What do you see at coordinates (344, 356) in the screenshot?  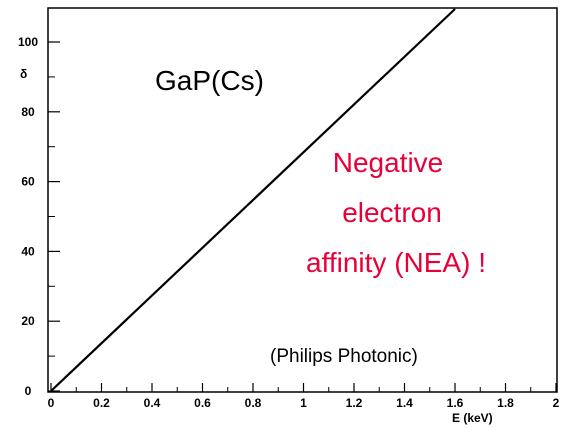 I see `source-annotation: (Philips Photonic)` at bounding box center [344, 356].